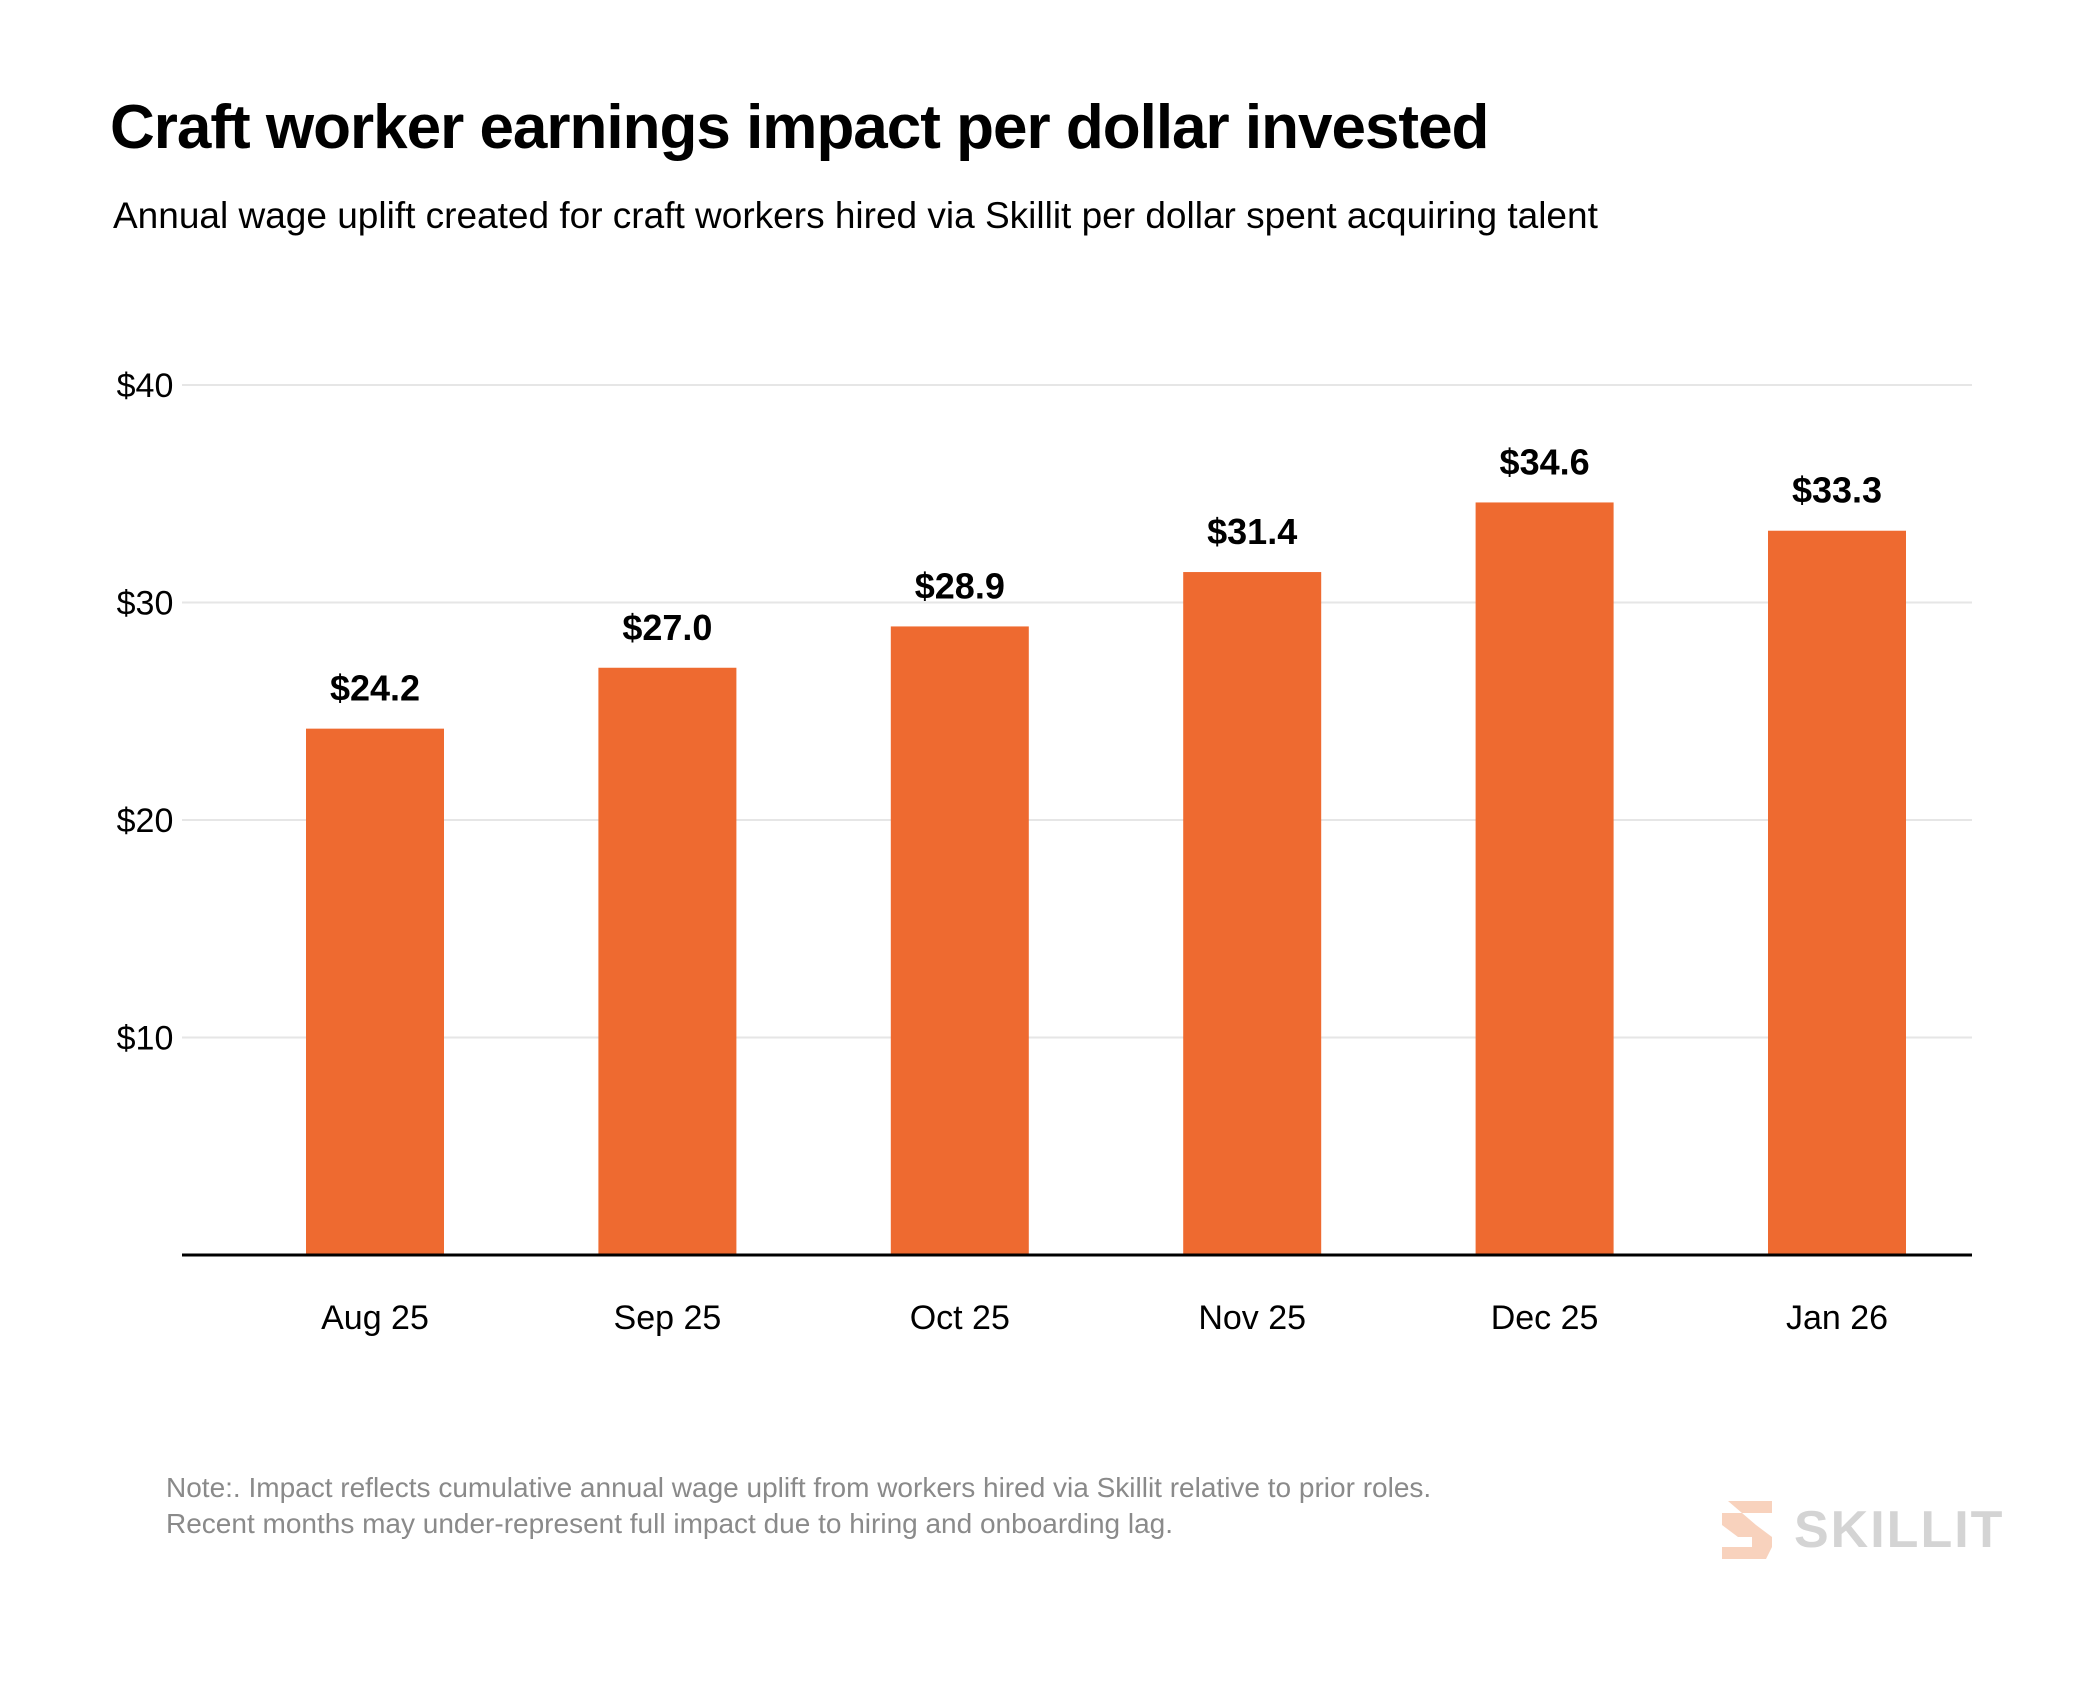 This screenshot has width=2082, height=1688. What do you see at coordinates (145, 821) in the screenshot?
I see `y-tick-label: $20` at bounding box center [145, 821].